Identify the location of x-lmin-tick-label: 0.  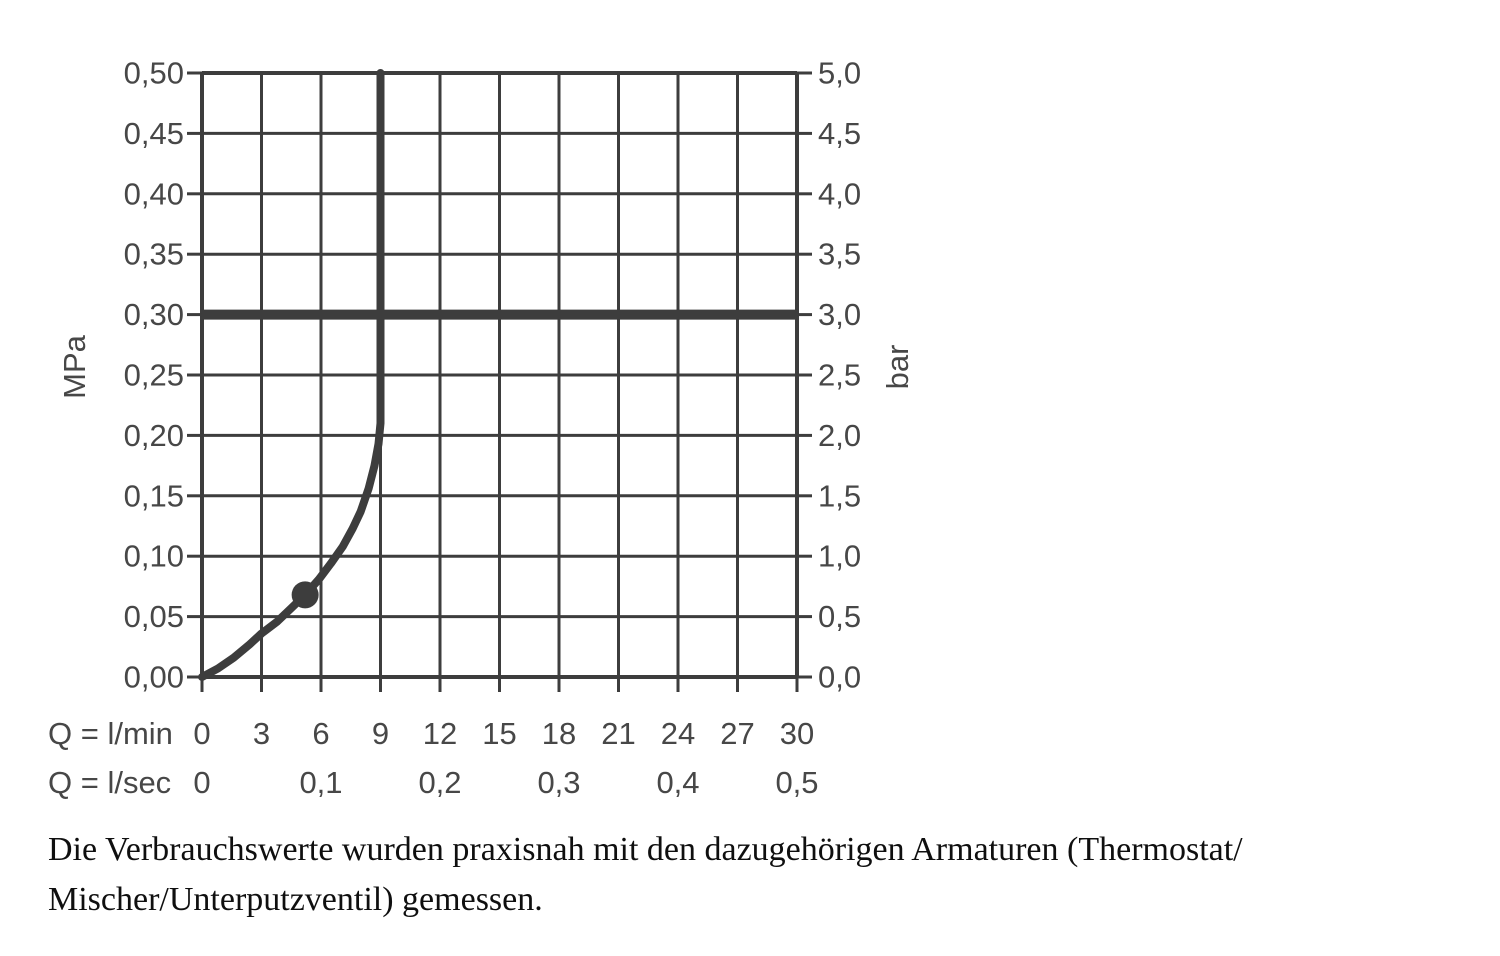
(201, 733).